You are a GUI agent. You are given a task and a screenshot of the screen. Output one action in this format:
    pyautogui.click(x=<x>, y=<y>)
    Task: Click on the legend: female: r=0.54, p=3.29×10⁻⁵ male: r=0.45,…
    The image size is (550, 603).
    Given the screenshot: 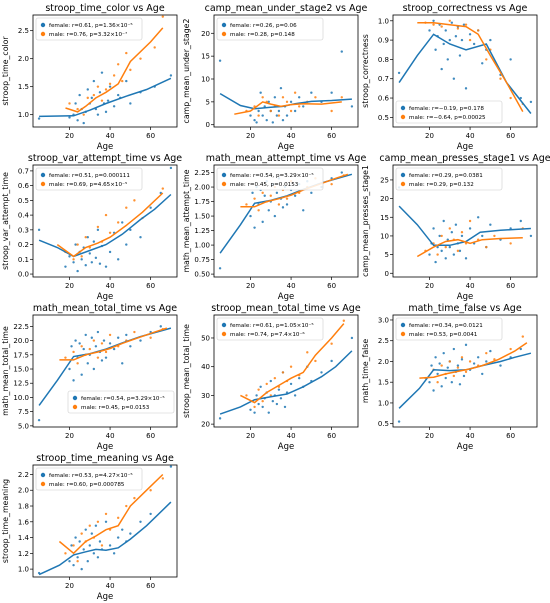 What is the action you would take?
    pyautogui.click(x=270, y=179)
    